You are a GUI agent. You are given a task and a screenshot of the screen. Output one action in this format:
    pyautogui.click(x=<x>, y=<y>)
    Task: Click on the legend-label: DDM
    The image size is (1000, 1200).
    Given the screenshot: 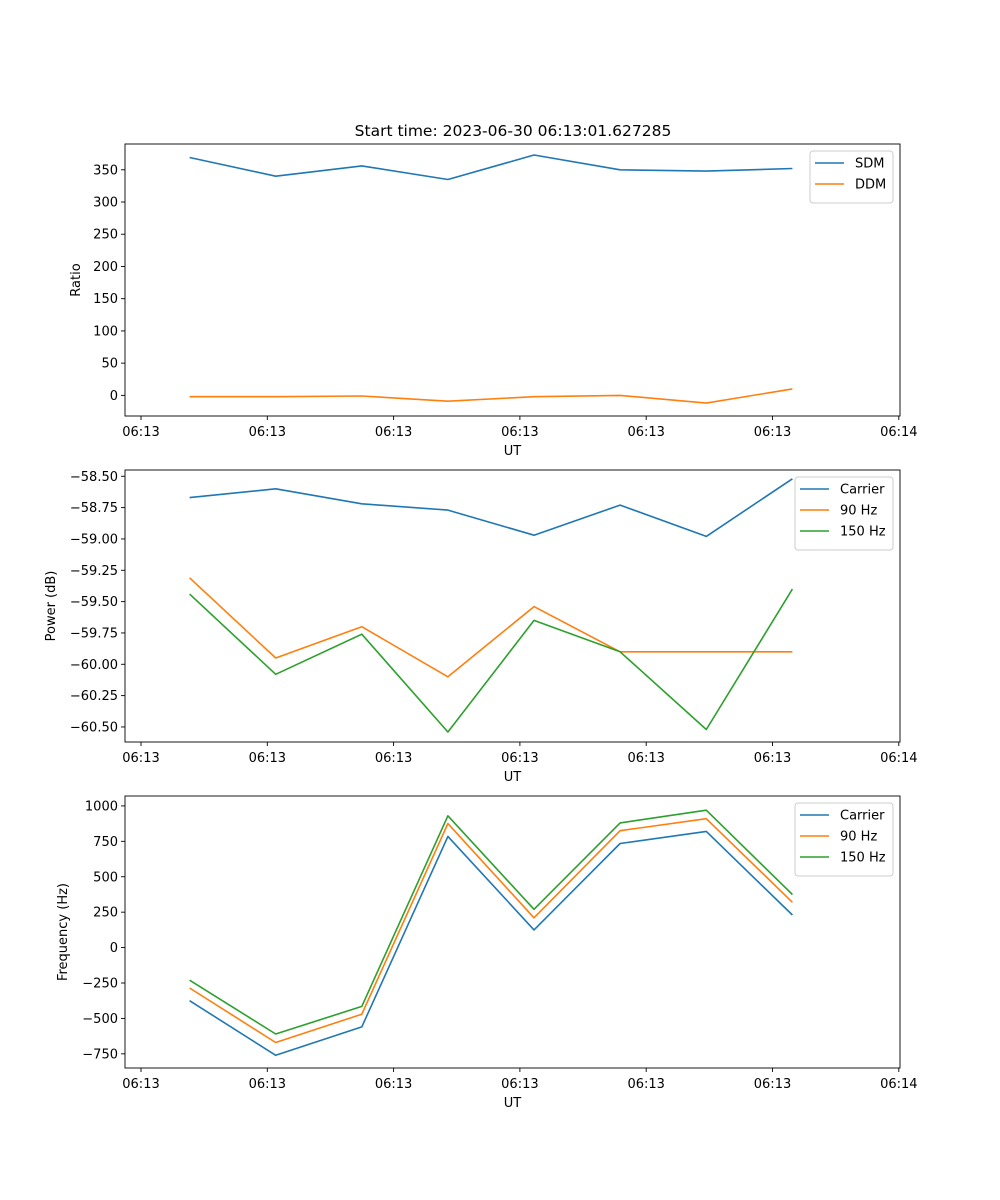 What is the action you would take?
    pyautogui.click(x=870, y=185)
    